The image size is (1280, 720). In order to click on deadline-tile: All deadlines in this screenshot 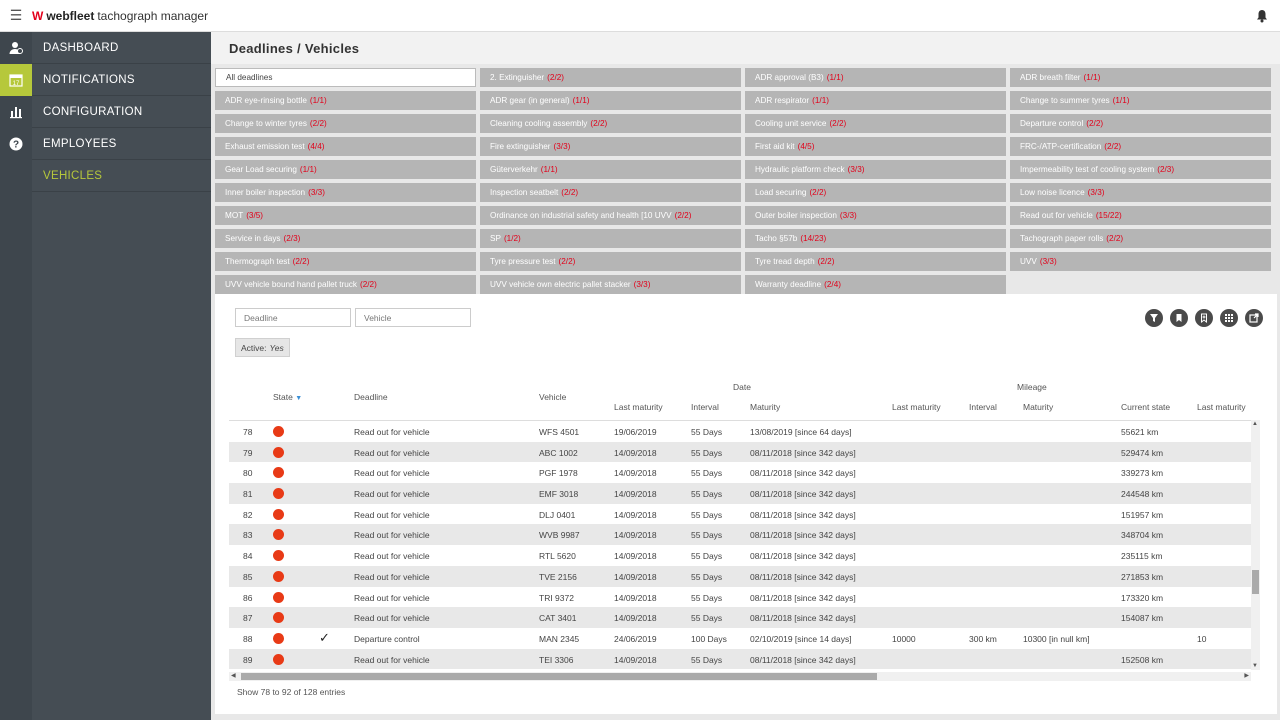, I will do `click(345, 77)`.